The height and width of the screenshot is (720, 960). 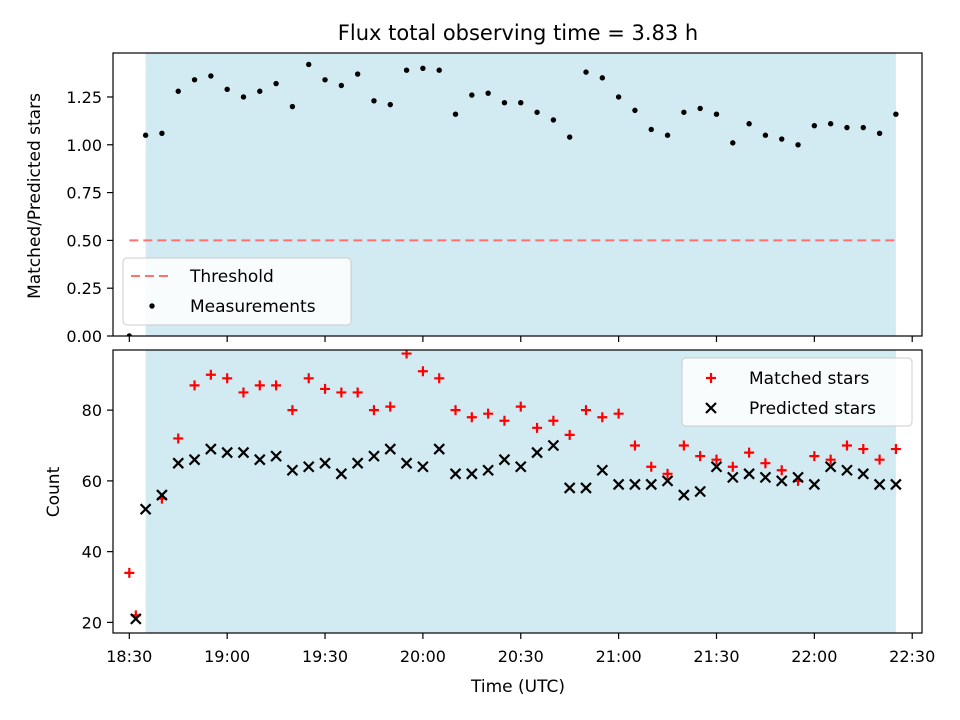 What do you see at coordinates (84, 288) in the screenshot?
I see `top-y-tick-label: 0.25` at bounding box center [84, 288].